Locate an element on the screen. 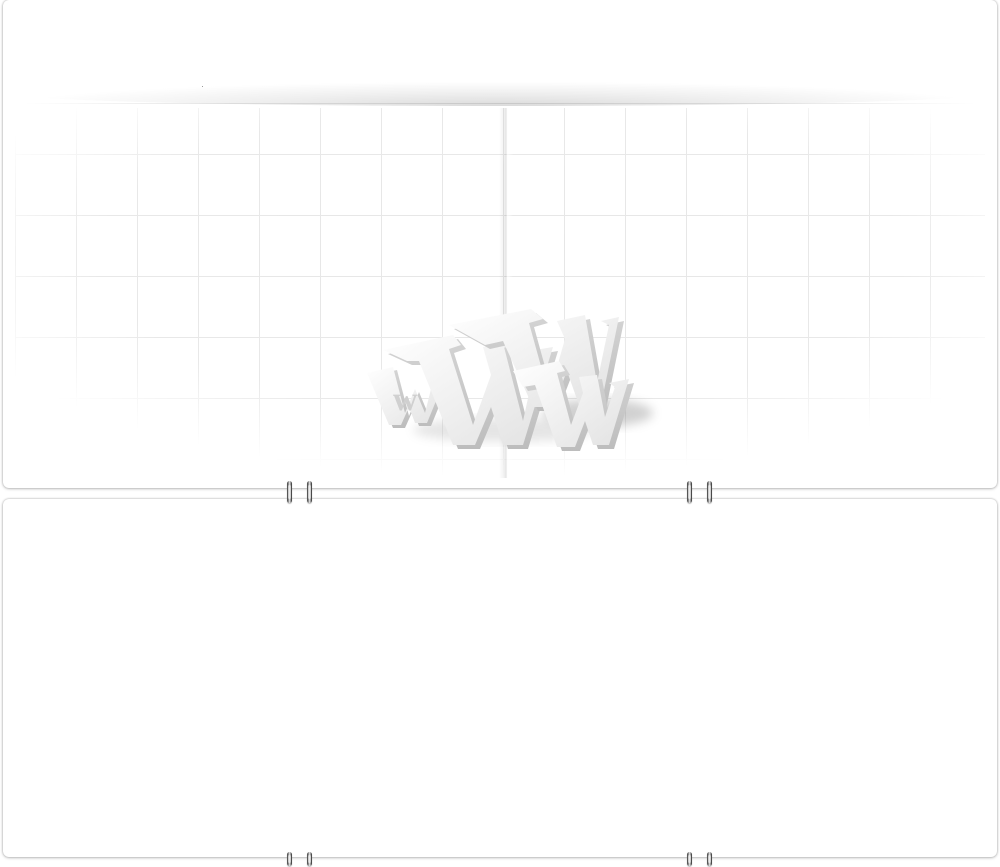 This screenshot has height=867, width=1000. letter-w-1: w is located at coordinates (405, 399).